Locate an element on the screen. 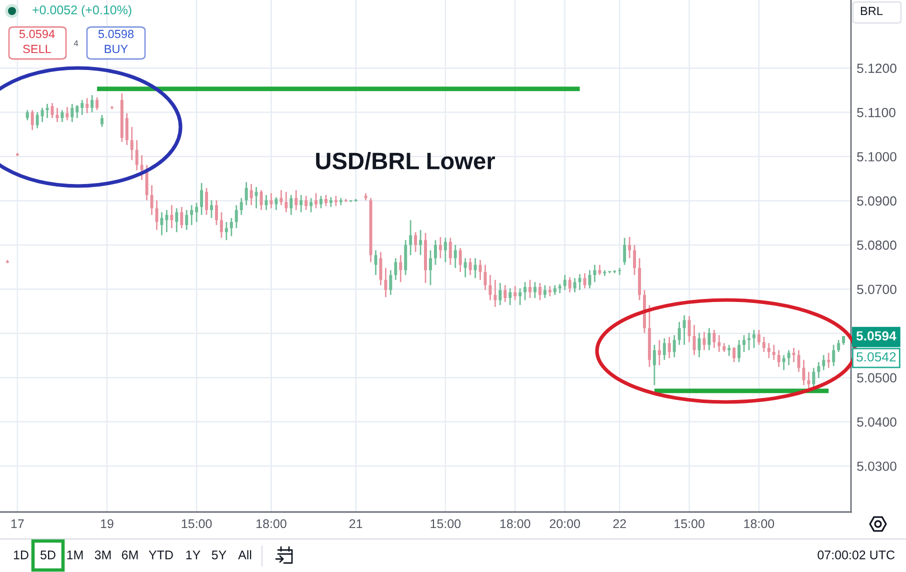 Image resolution: width=906 pixels, height=572 pixels. annotation: +0.0052 (+0.10%) is located at coordinates (82, 11).